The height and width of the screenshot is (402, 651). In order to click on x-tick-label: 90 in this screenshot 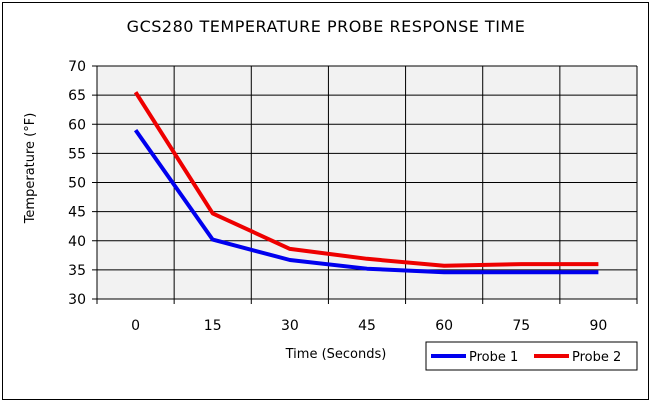, I will do `click(599, 326)`.